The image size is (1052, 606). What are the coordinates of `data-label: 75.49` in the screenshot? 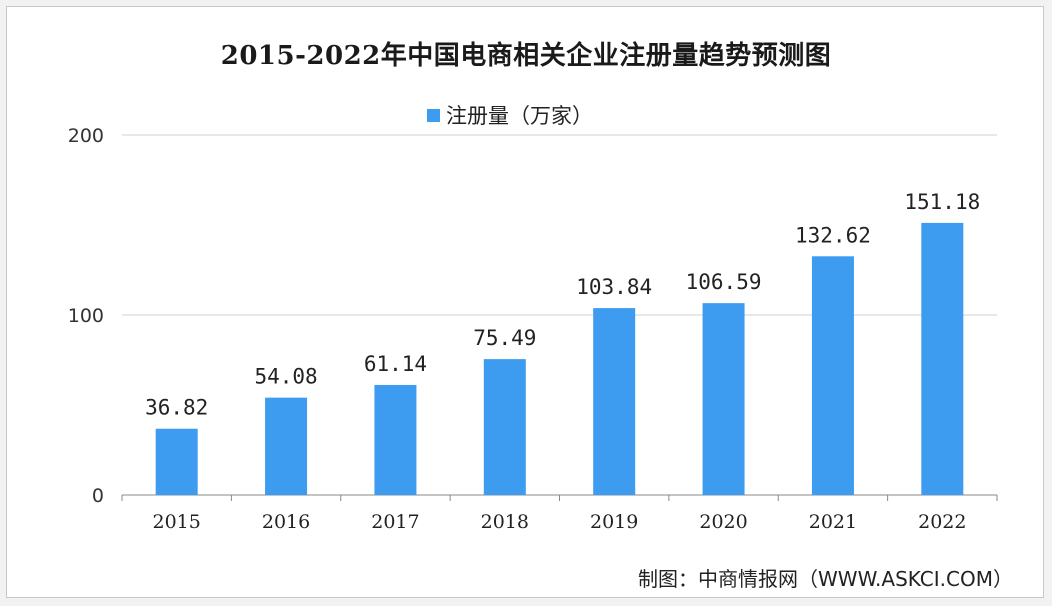 It's located at (504, 338).